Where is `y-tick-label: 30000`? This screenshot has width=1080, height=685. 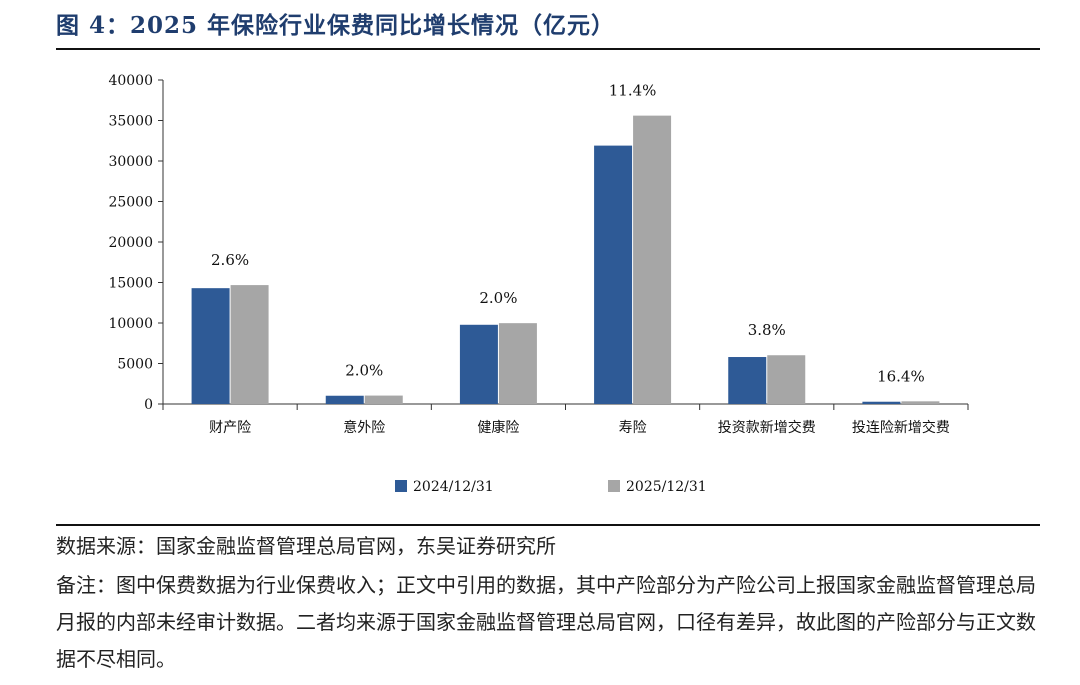 y-tick-label: 30000 is located at coordinates (130, 162).